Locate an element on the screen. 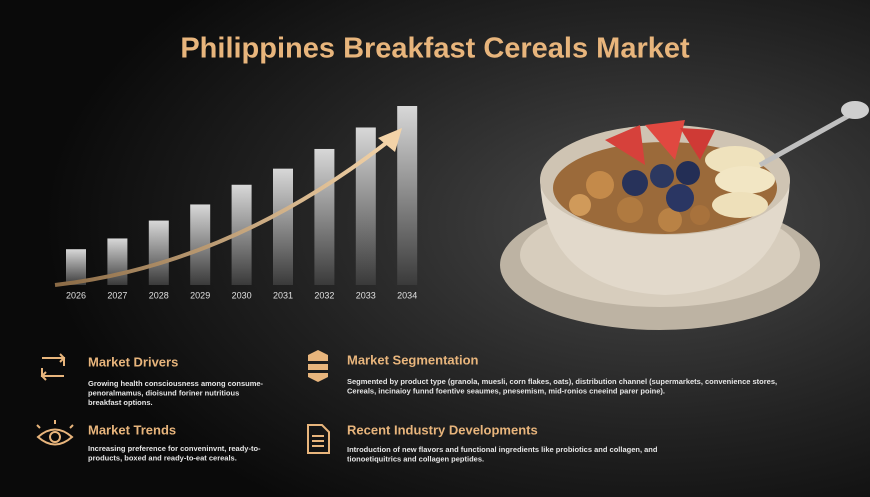  x-tick-label: 2026 is located at coordinates (76, 295).